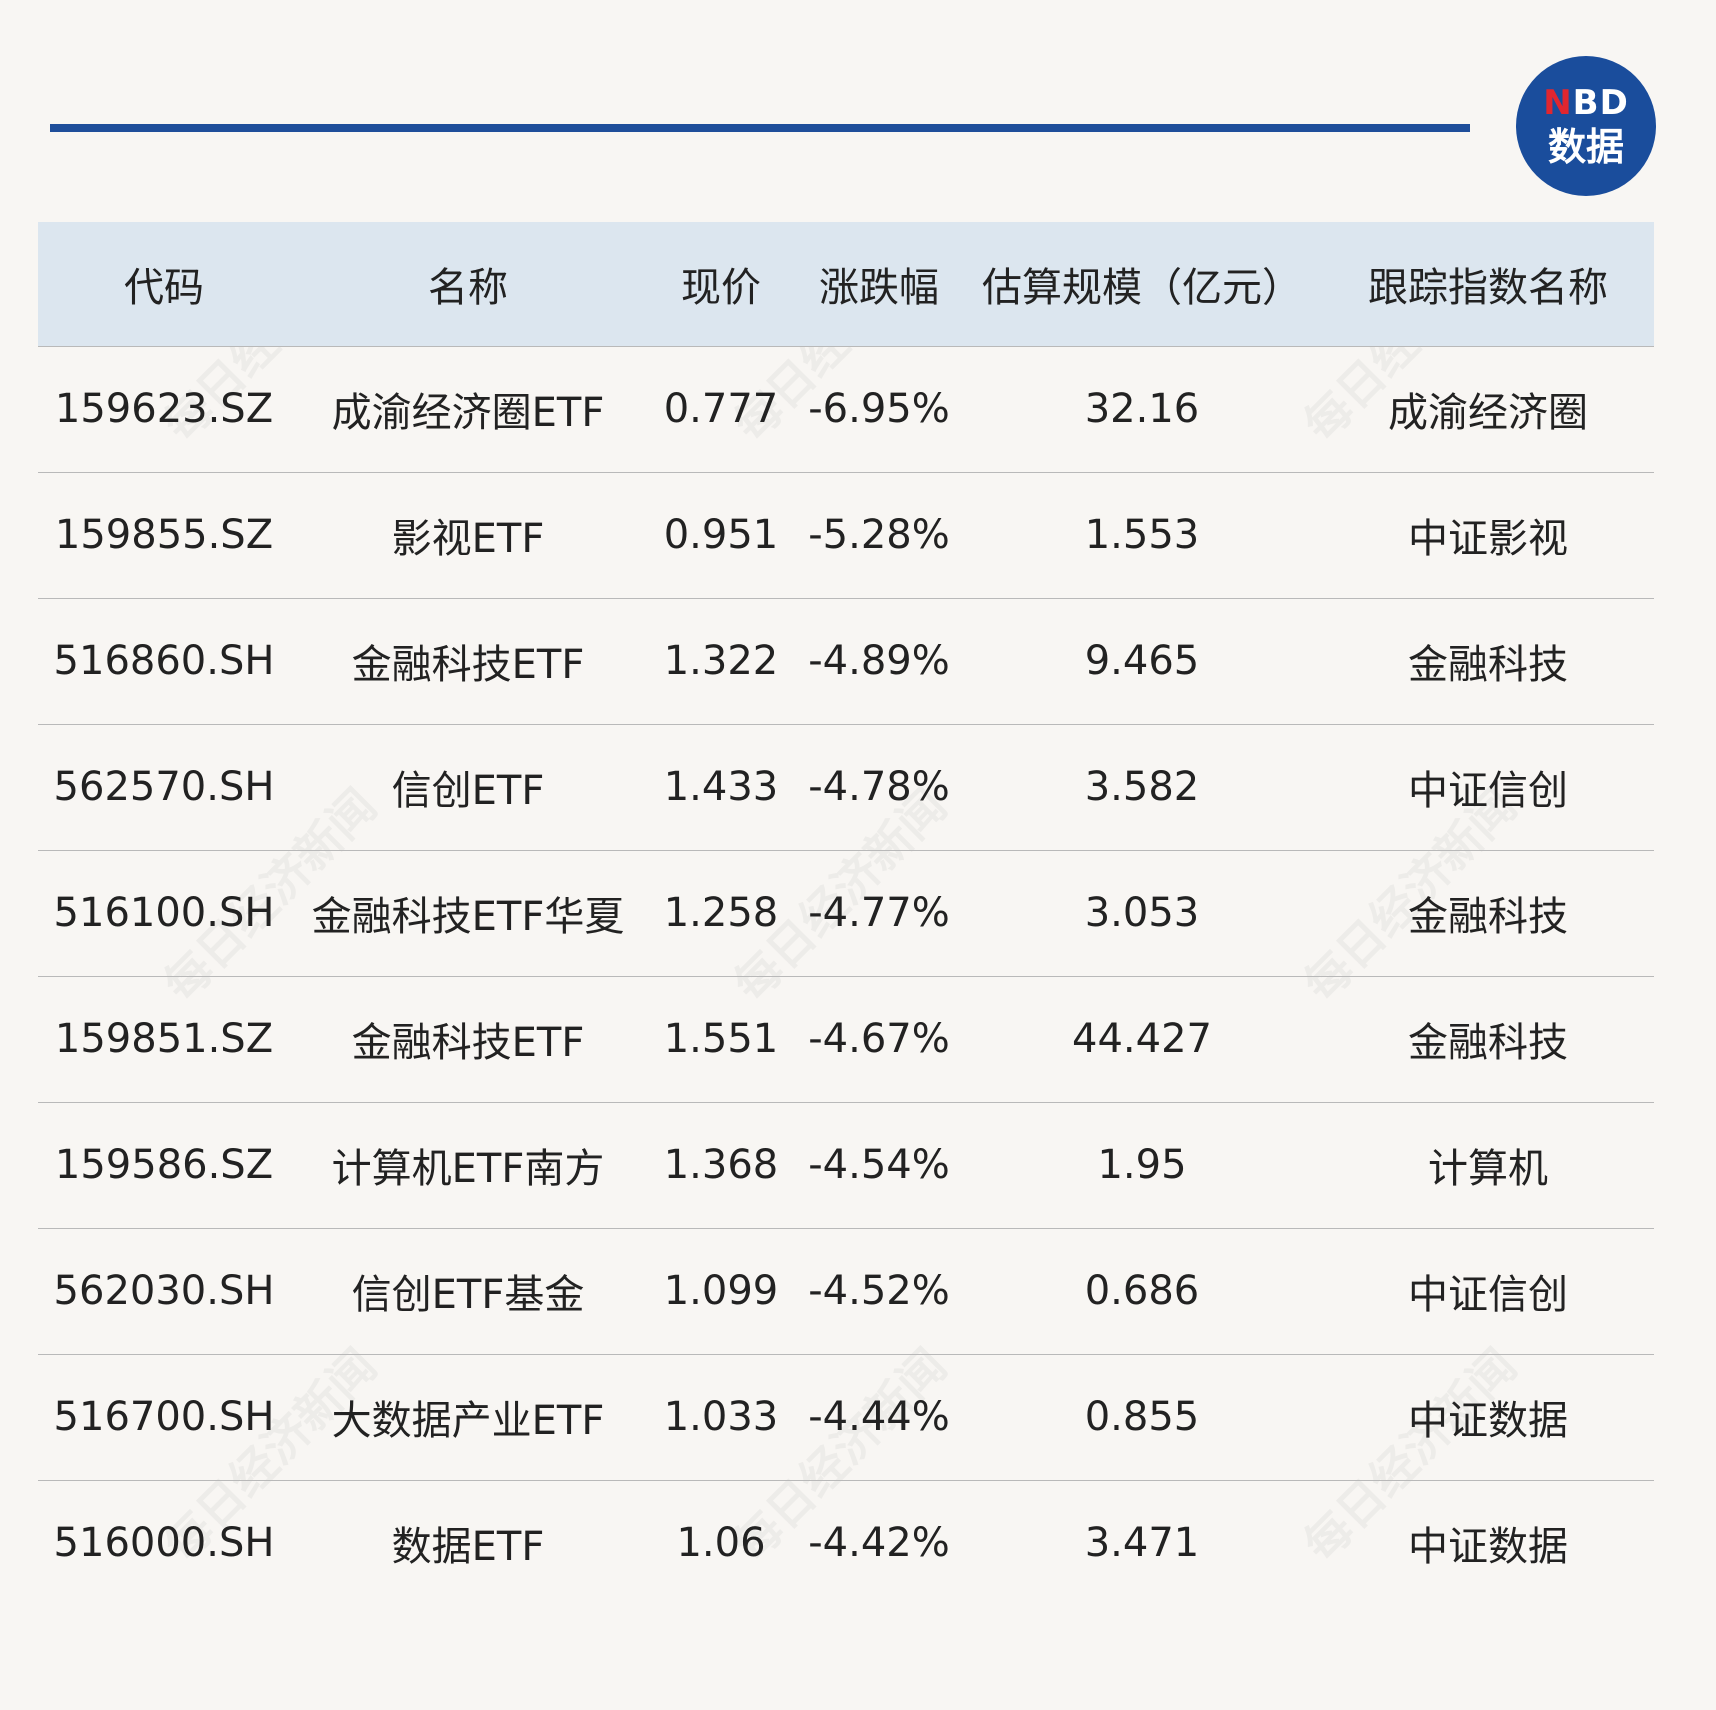 The height and width of the screenshot is (1710, 1716). What do you see at coordinates (879, 661) in the screenshot?
I see `change-cell: -4.89%` at bounding box center [879, 661].